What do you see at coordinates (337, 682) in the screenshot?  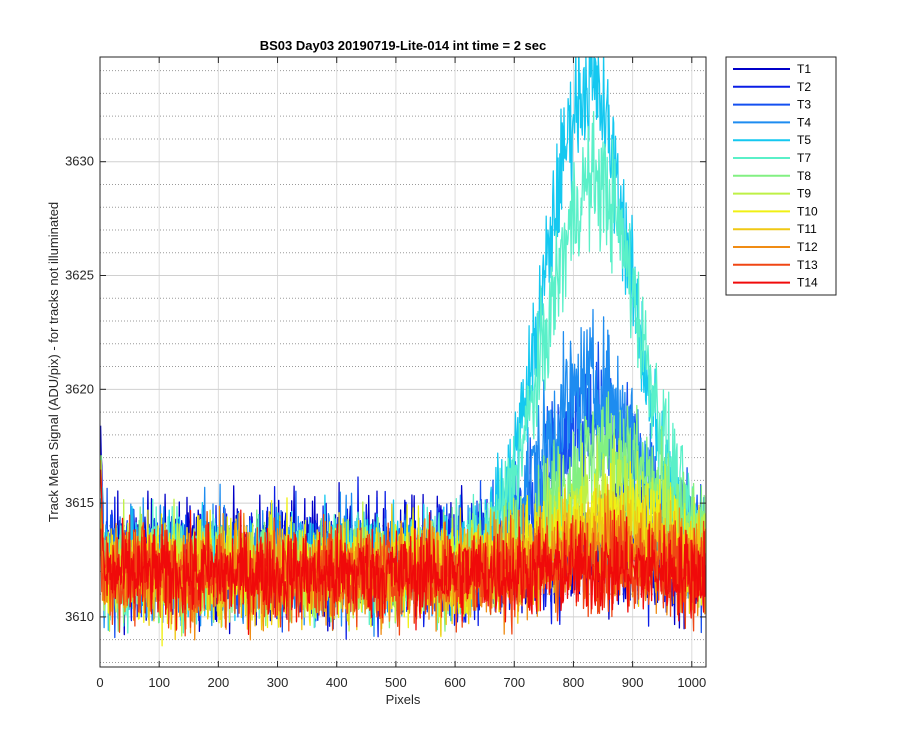 I see `x-tick-label: 400` at bounding box center [337, 682].